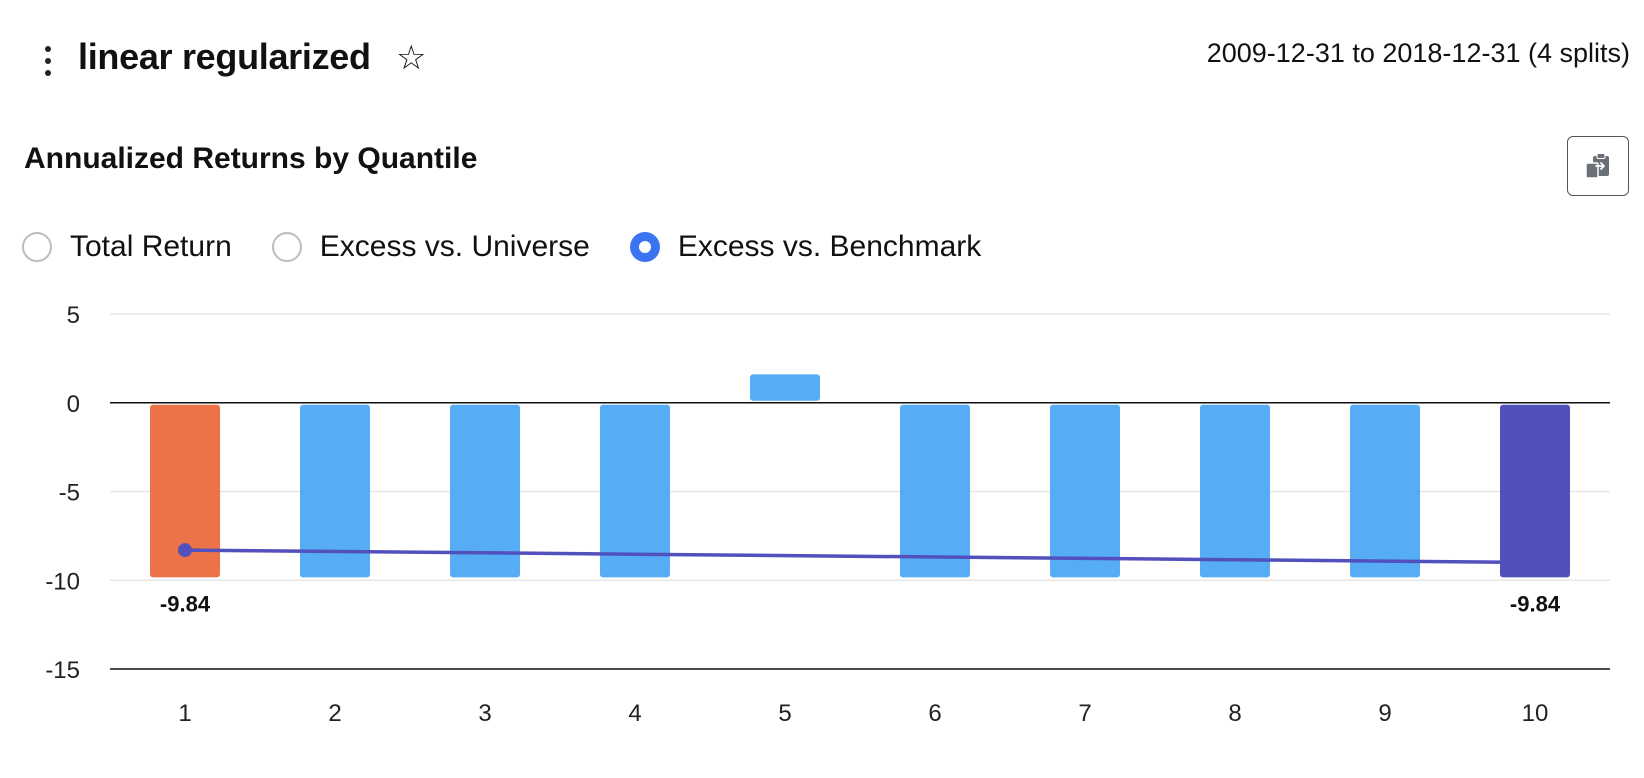 This screenshot has height=778, width=1644. I want to click on model-title: linear regularized, so click(224, 56).